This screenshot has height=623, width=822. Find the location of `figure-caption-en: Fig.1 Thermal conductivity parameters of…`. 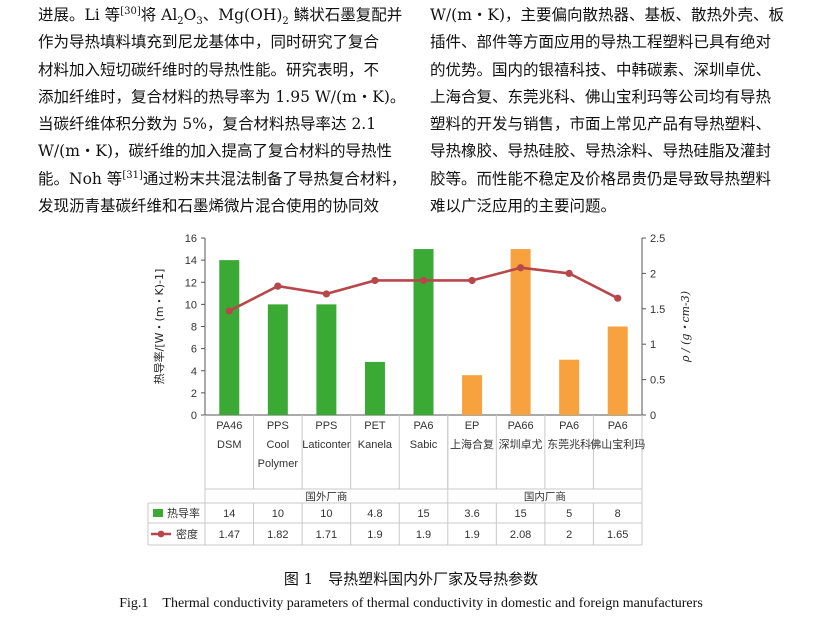

figure-caption-en: Fig.1 Thermal conductivity parameters of… is located at coordinates (411, 603).